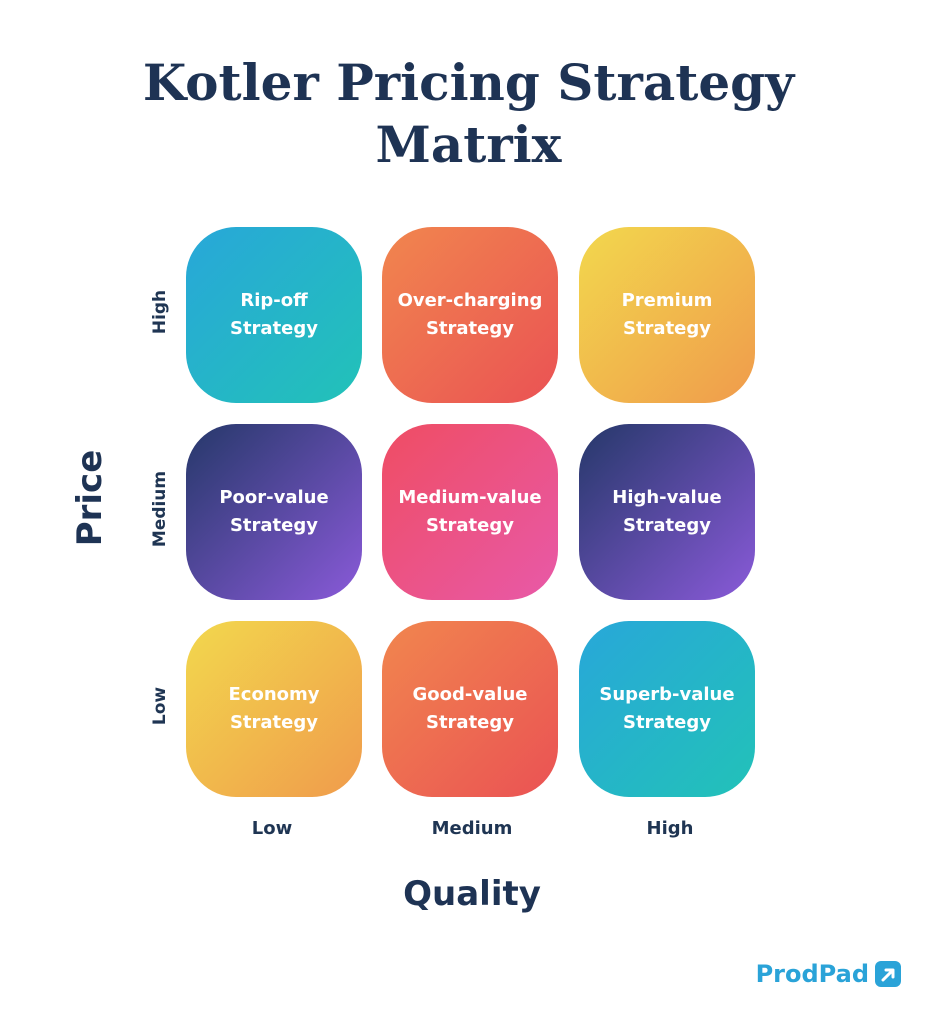 This screenshot has width=937, height=1024. Describe the element at coordinates (90, 498) in the screenshot. I see `y-axis-title: Price` at that location.